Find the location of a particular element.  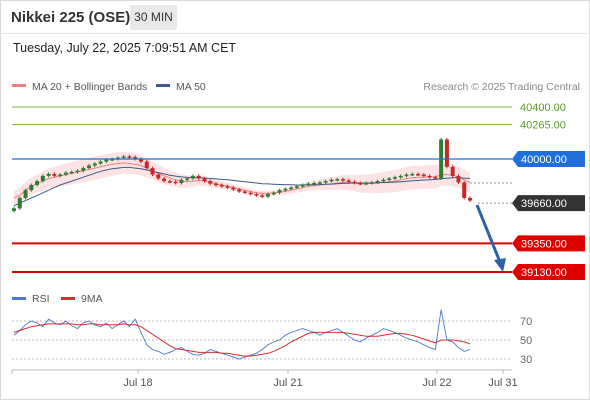

level-support: 39350.00 is located at coordinates (298, 243).